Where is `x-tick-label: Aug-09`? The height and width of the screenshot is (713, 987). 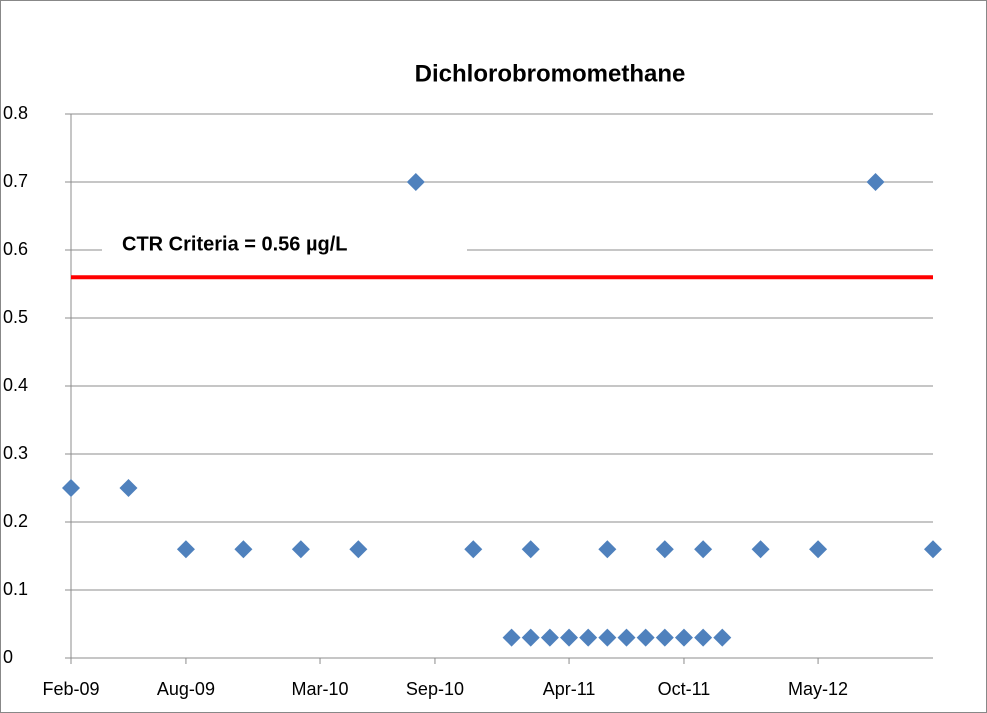
x-tick-label: Aug-09 is located at coordinates (186, 689).